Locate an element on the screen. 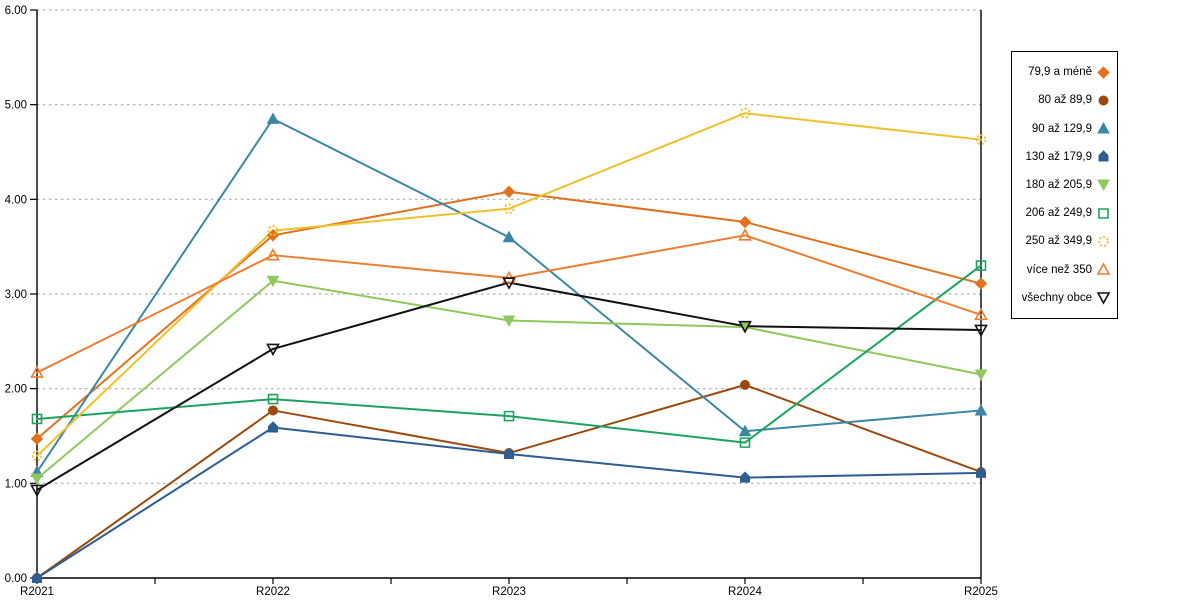  legend-item-2: 90 až 129,9 is located at coordinates (1062, 129).